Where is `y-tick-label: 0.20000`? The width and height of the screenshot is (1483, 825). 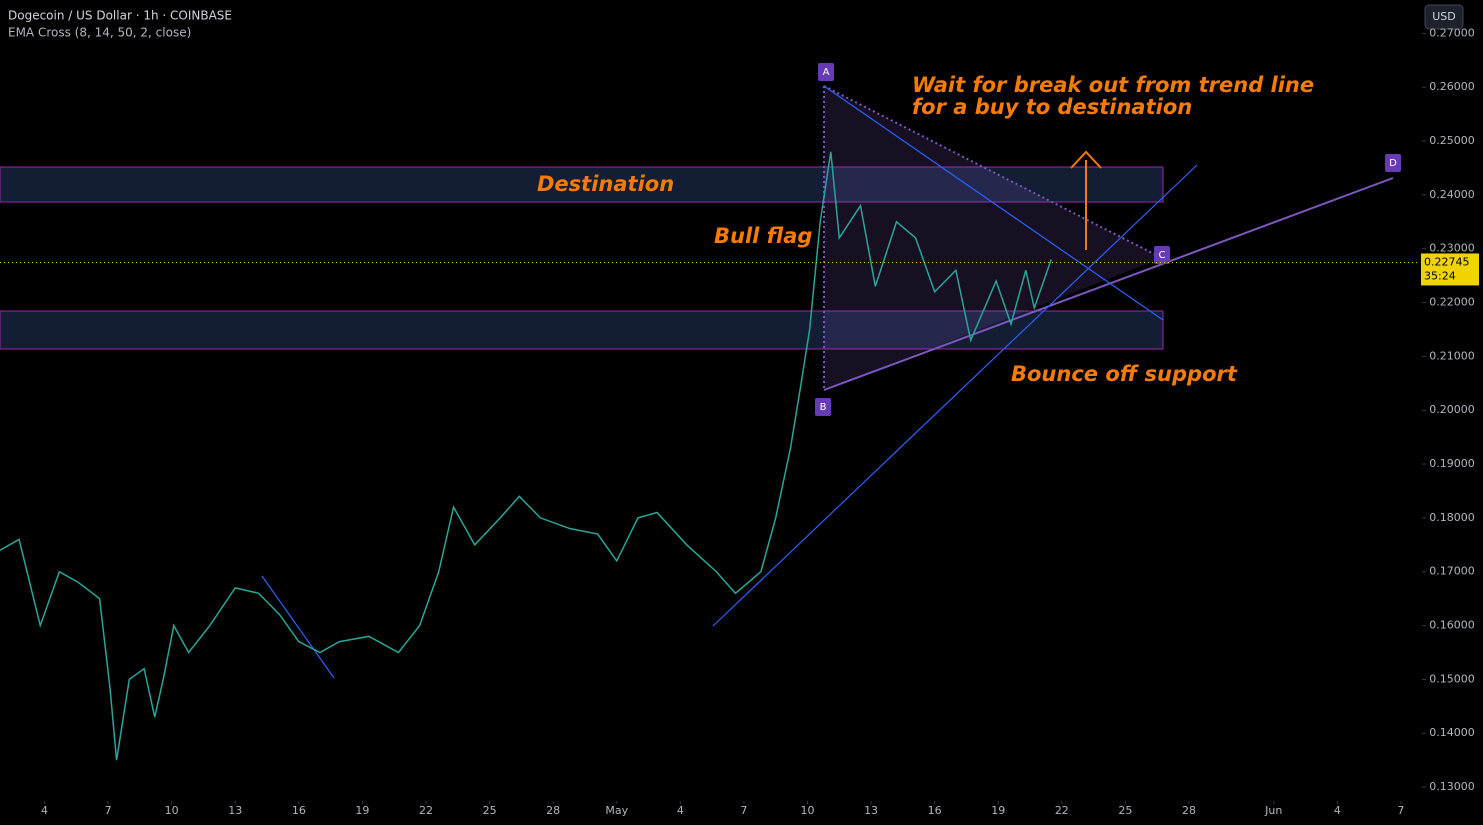
y-tick-label: 0.20000 is located at coordinates (1452, 409).